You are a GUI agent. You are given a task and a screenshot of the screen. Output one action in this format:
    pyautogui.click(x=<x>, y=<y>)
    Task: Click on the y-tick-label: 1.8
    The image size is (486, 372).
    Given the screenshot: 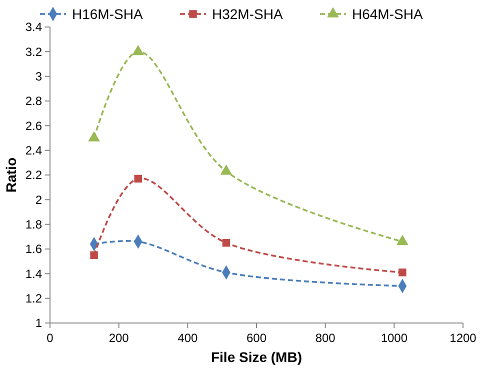 What is the action you would take?
    pyautogui.click(x=33, y=225)
    